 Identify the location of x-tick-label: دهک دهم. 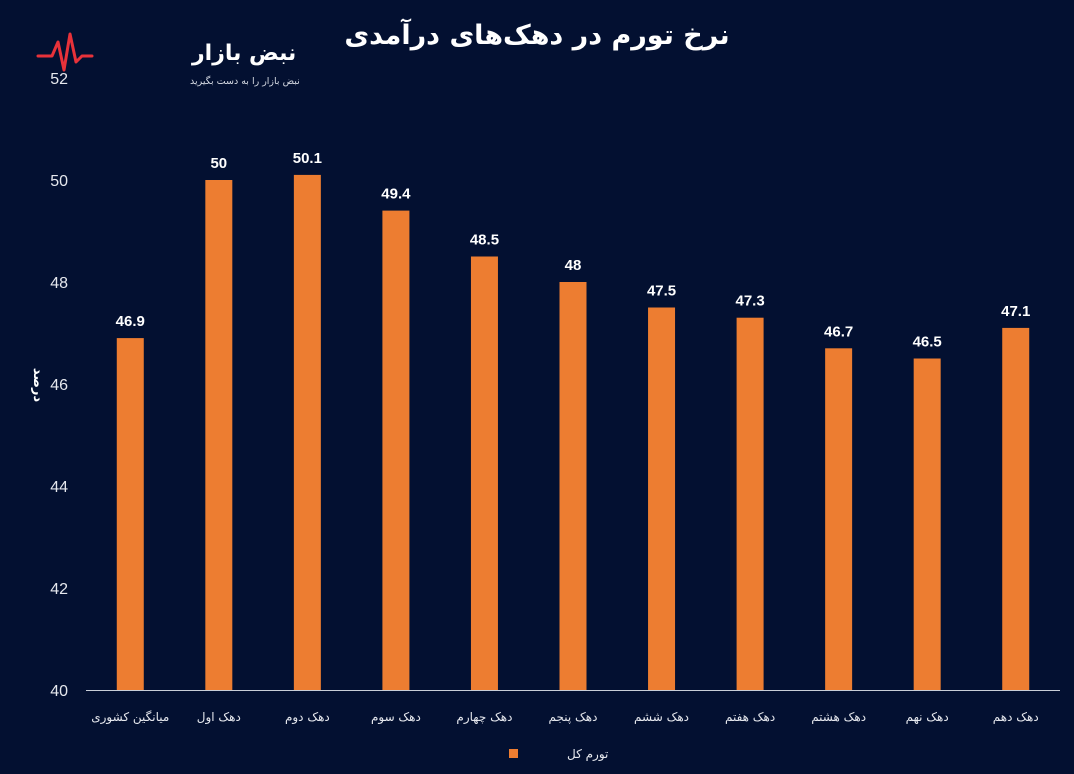
(1016, 717).